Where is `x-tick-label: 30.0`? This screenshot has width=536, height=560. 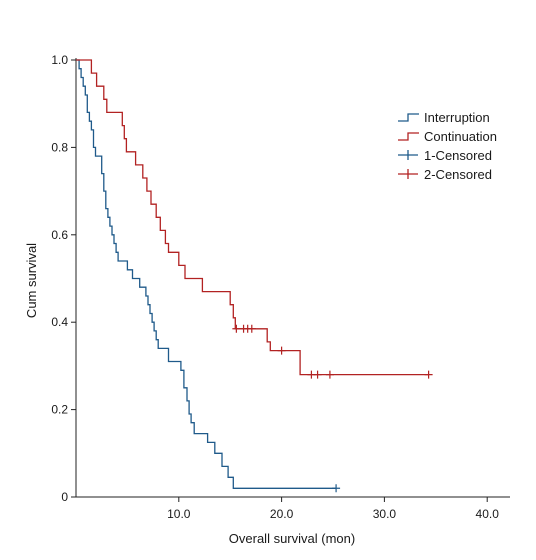
x-tick-label: 30.0 is located at coordinates (385, 514).